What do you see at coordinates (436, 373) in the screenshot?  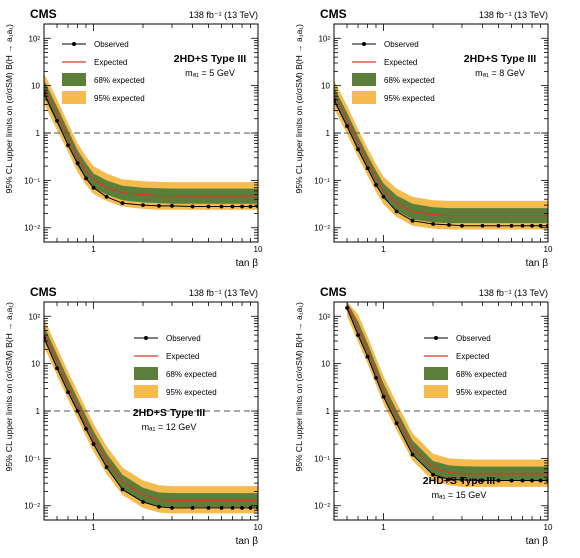 I see `legend-band68-swatch` at bounding box center [436, 373].